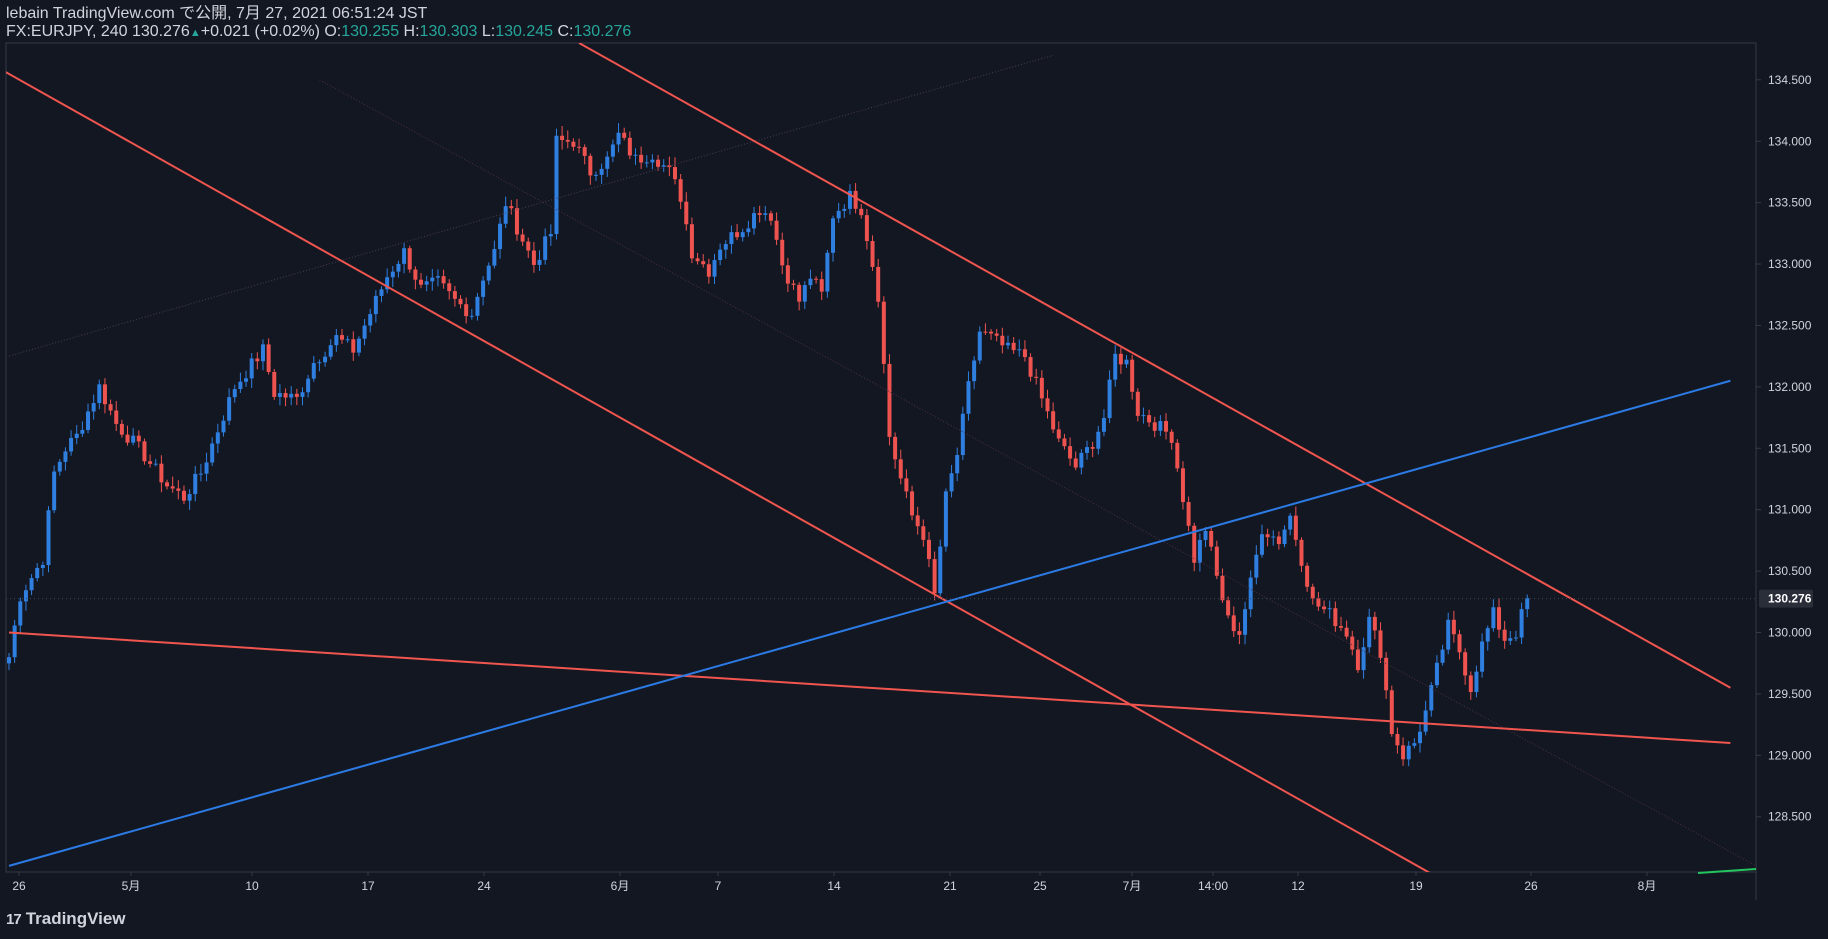 This screenshot has height=939, width=1828. Describe the element at coordinates (1727, 871) in the screenshot. I see `indicator-stub` at that location.